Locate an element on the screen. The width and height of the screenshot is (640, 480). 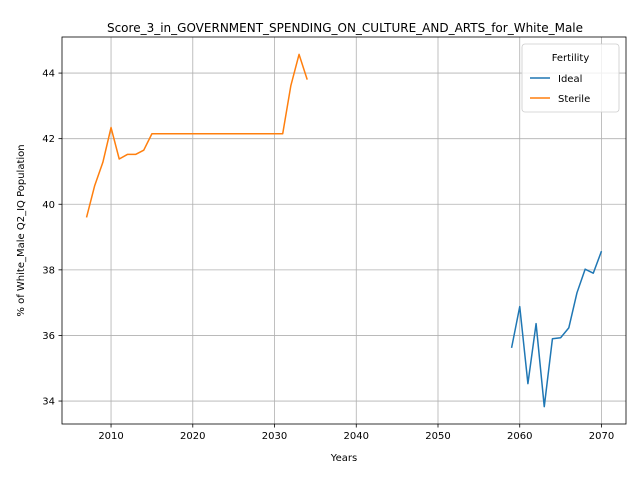
y-tick-label: 38 is located at coordinates (48, 270).